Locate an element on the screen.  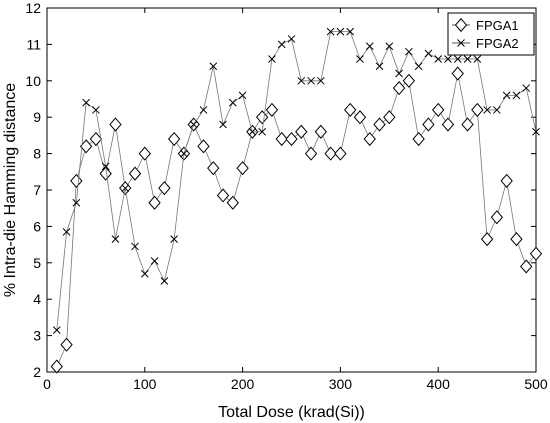
x-axis-label: Total Dose (krad(Si)) is located at coordinates (291, 412).